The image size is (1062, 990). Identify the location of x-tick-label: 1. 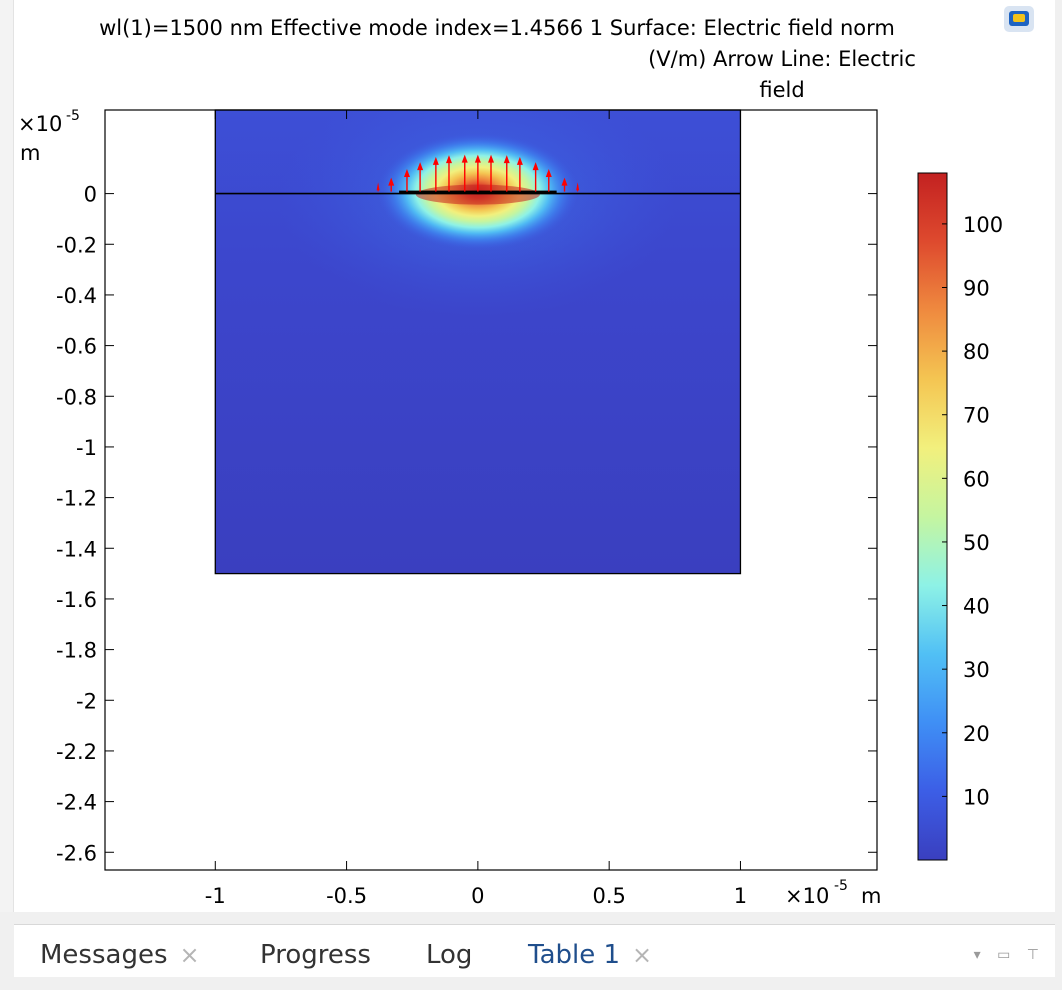
(740, 896).